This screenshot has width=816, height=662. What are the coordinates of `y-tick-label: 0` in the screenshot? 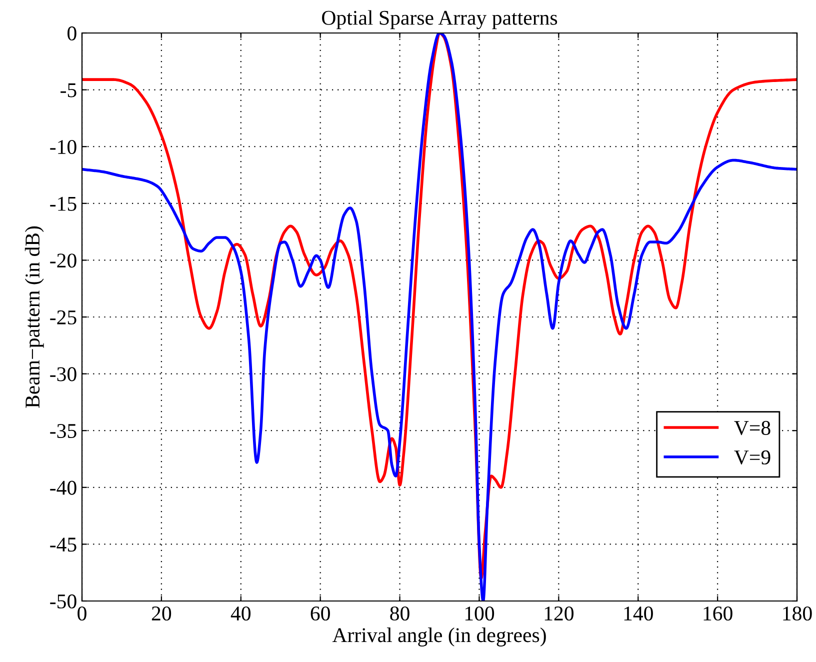 It's located at (72, 33).